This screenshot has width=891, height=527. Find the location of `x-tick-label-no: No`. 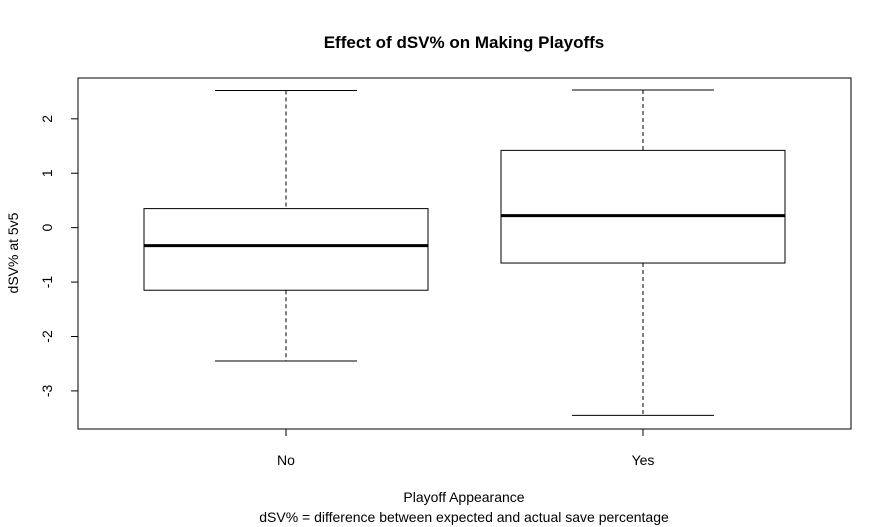

x-tick-label-no: No is located at coordinates (286, 460).